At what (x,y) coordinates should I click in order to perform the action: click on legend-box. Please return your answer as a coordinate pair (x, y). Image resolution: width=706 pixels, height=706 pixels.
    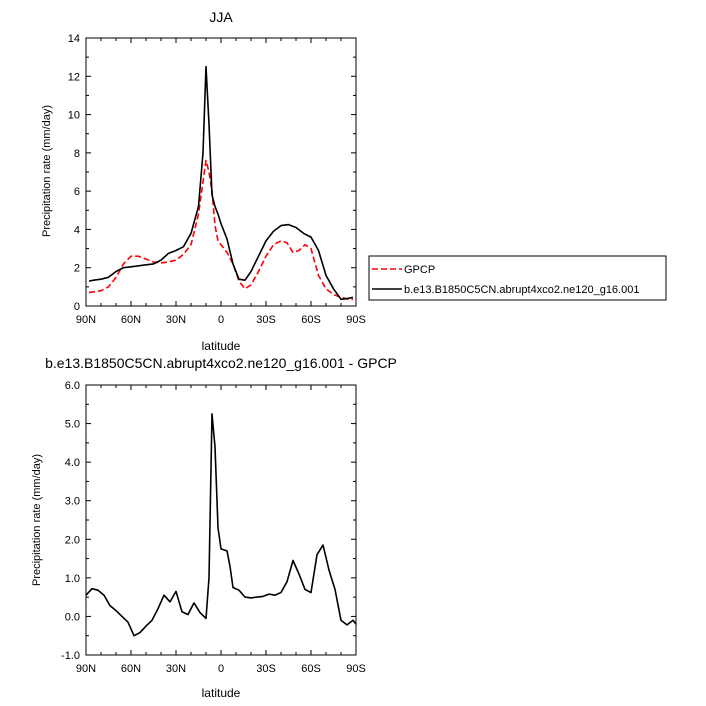
    Looking at the image, I should click on (517, 278).